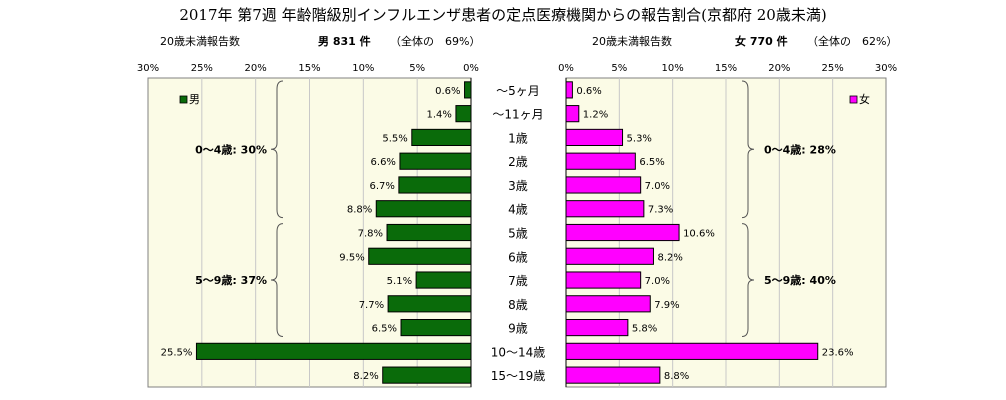 The height and width of the screenshot is (400, 1006). Describe the element at coordinates (383, 162) in the screenshot. I see `male-value-label: 6.6%` at that location.